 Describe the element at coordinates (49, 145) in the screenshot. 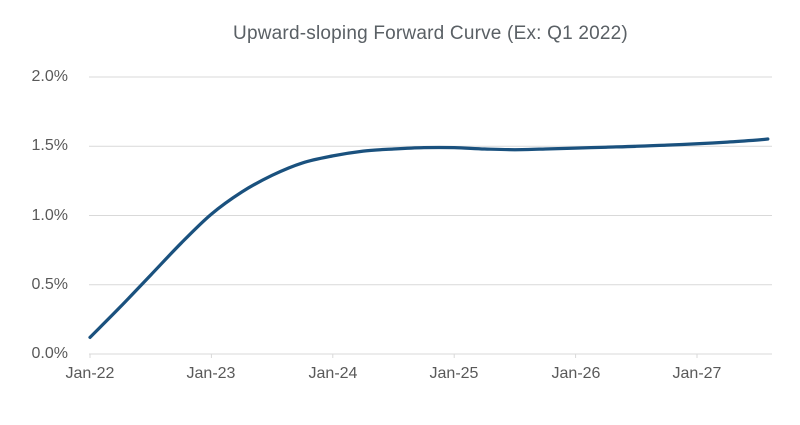

I see `y-axis-tick-label: 1.5%` at that location.